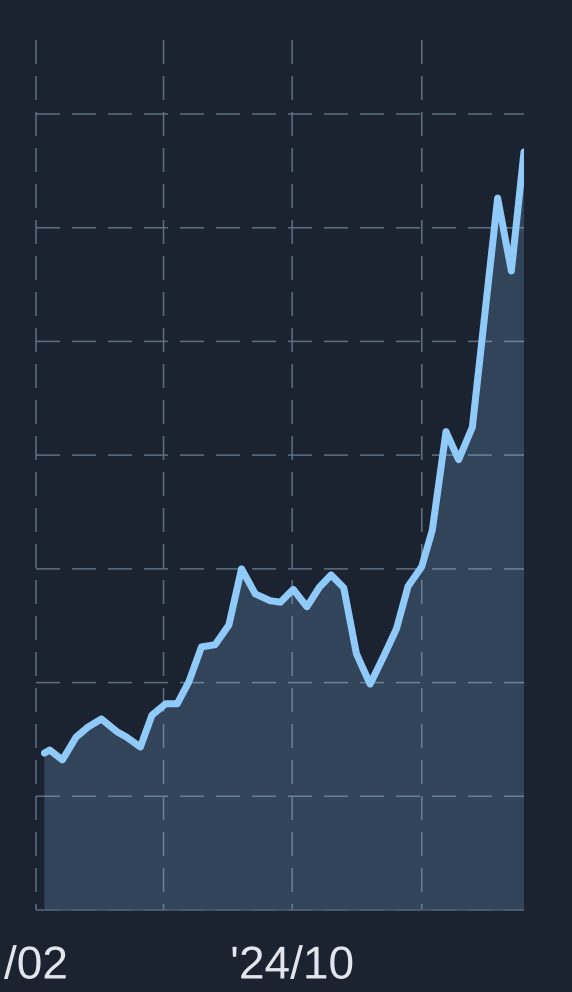 The width and height of the screenshot is (572, 992). Describe the element at coordinates (292, 962) in the screenshot. I see `x-tick-label: '24/10` at that location.